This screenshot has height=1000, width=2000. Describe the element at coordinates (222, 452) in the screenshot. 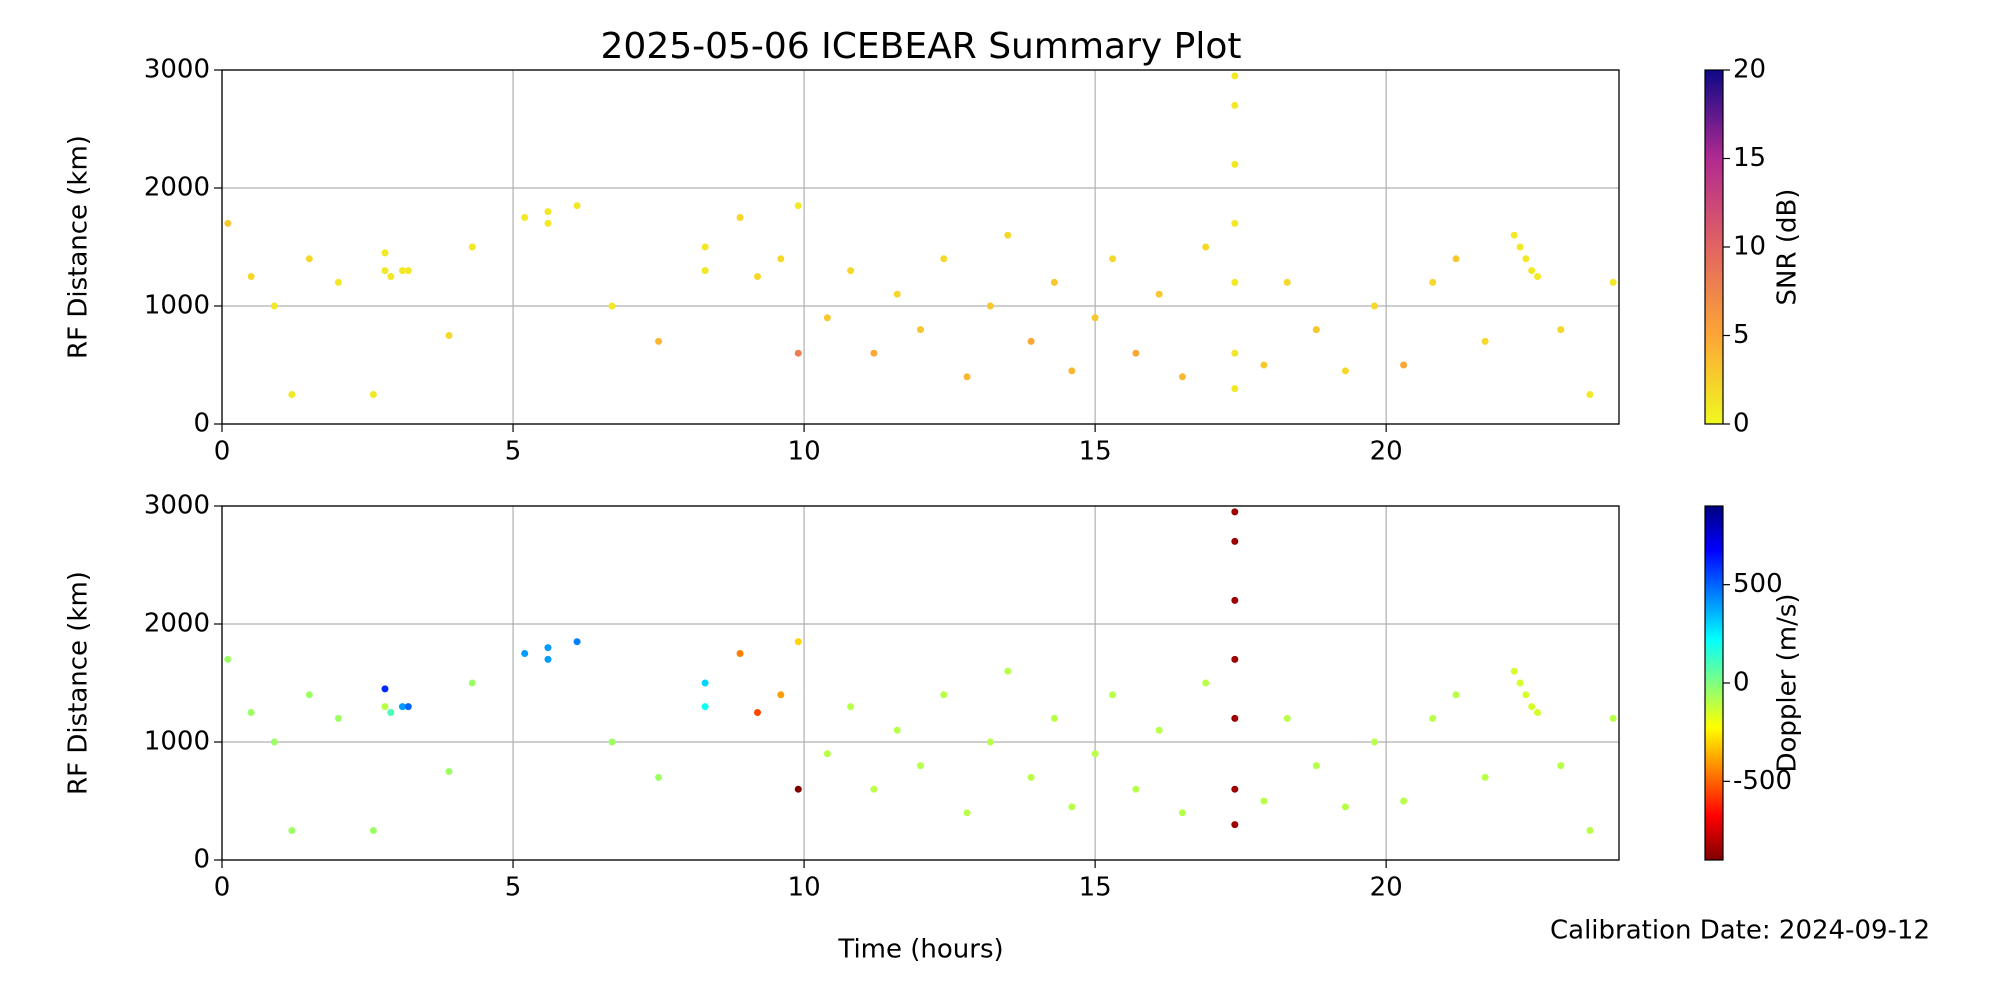

I see `x-tick-label: 0` at that location.